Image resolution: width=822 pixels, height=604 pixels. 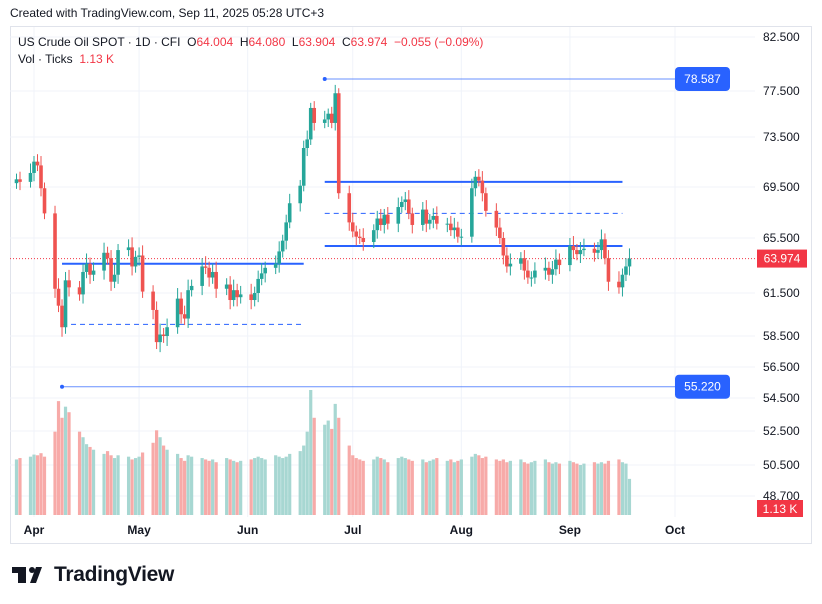 I want to click on y-tick-label: 77.500, so click(x=781, y=91).